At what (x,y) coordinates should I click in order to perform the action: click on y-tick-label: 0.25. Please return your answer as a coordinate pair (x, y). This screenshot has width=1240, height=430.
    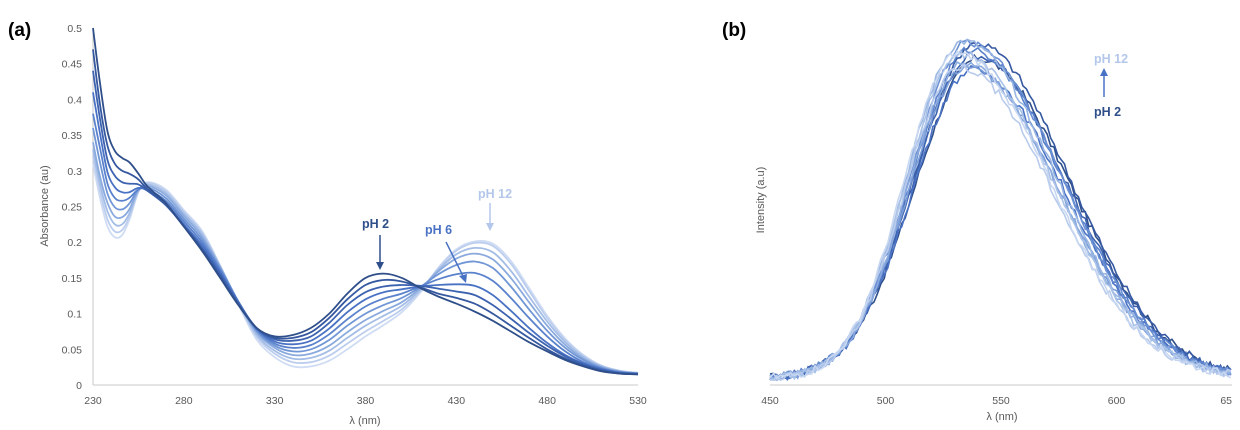
    Looking at the image, I should click on (72, 208).